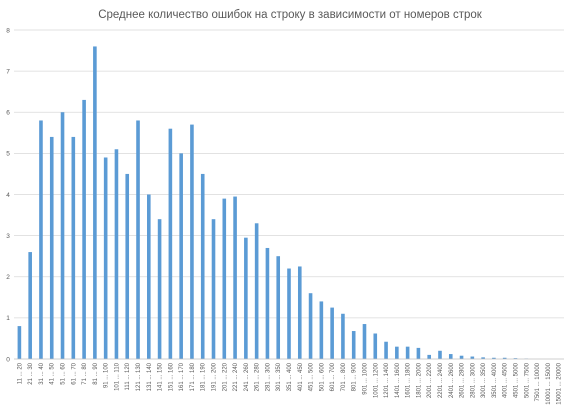 The height and width of the screenshot is (416, 568). What do you see at coordinates (333, 376) in the screenshot?
I see `x-tick-label: 601 ... 700` at bounding box center [333, 376].